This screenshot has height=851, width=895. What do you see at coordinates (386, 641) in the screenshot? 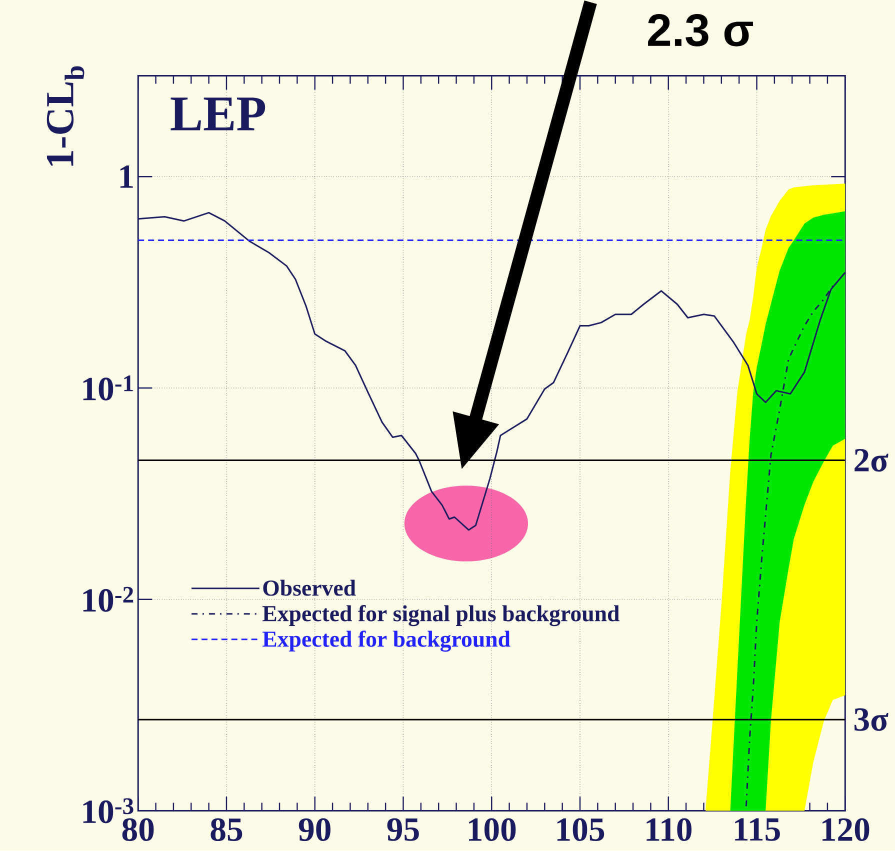
I see `legend-label: Expected for background` at bounding box center [386, 641].